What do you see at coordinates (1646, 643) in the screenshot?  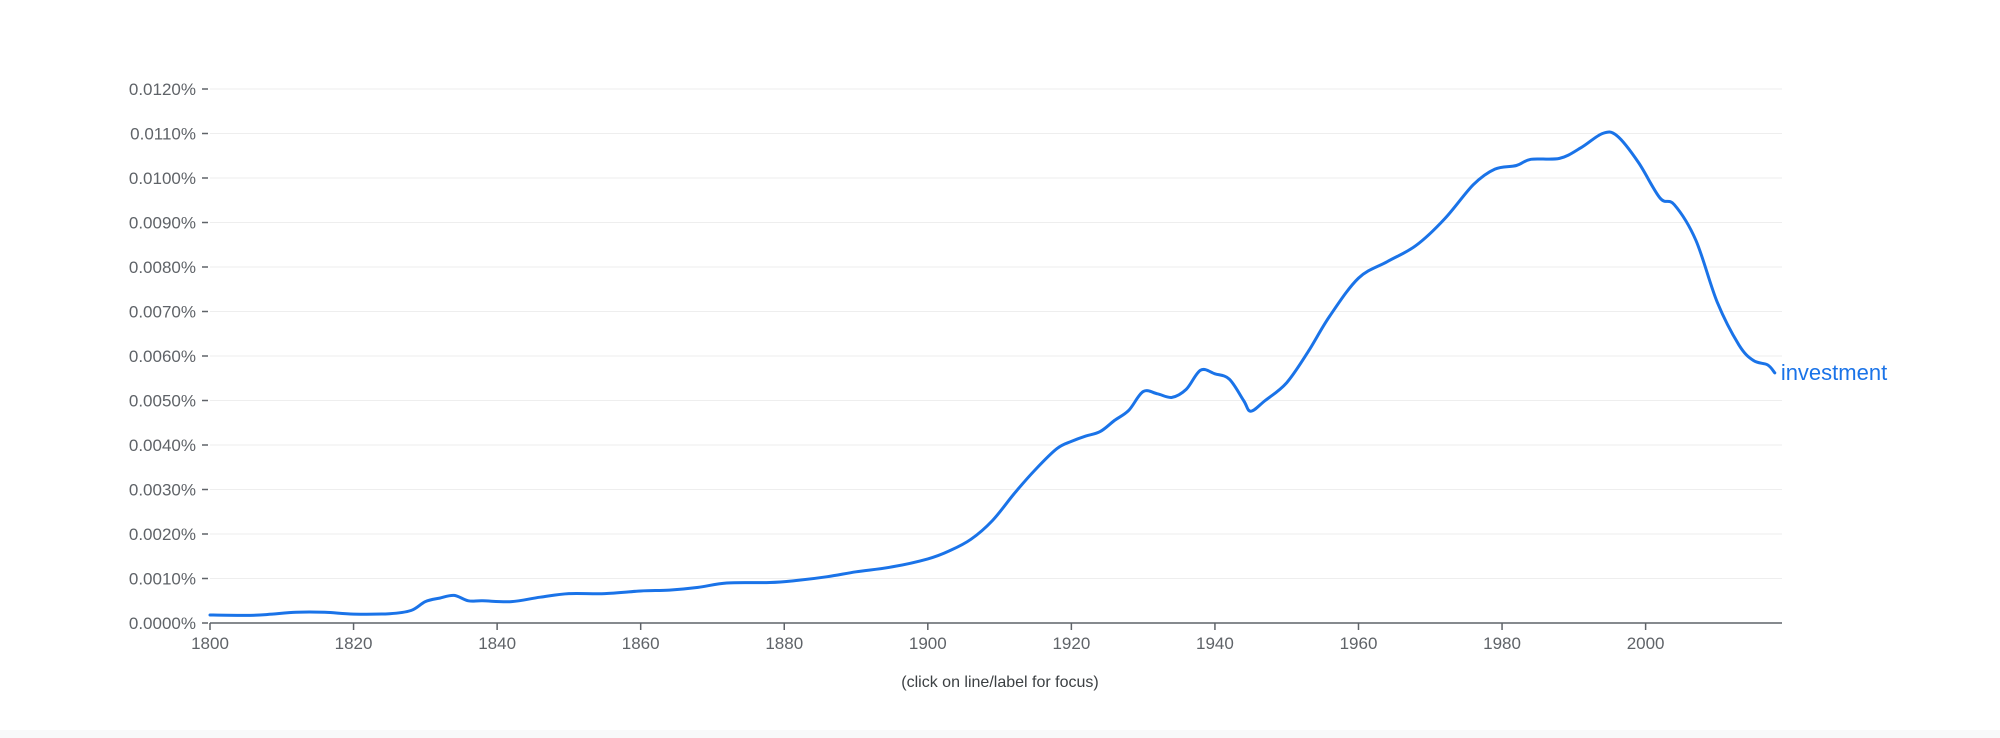 I see `x-tick-label: 2000` at bounding box center [1646, 643].